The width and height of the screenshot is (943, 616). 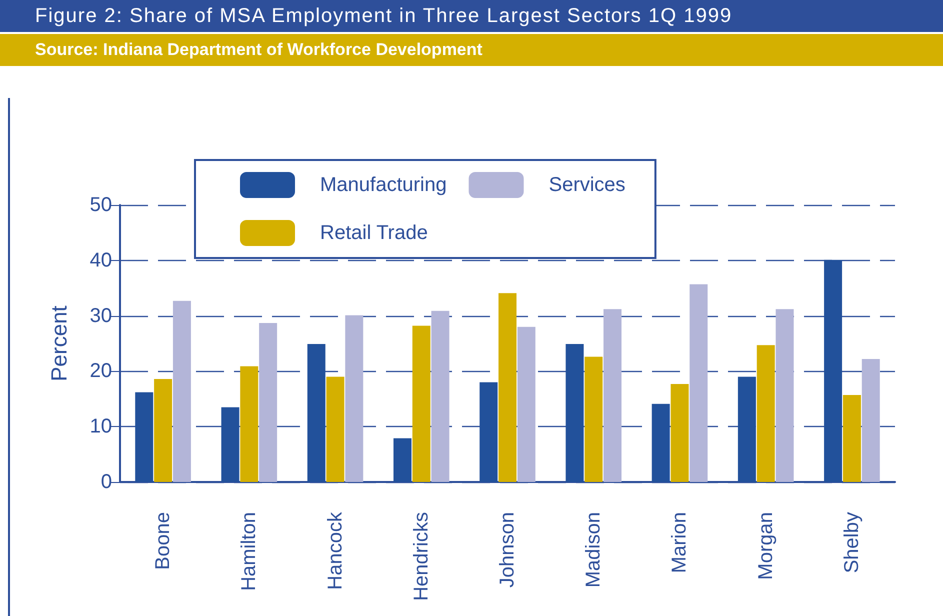 I want to click on legend-label: Manufacturing, so click(x=383, y=185).